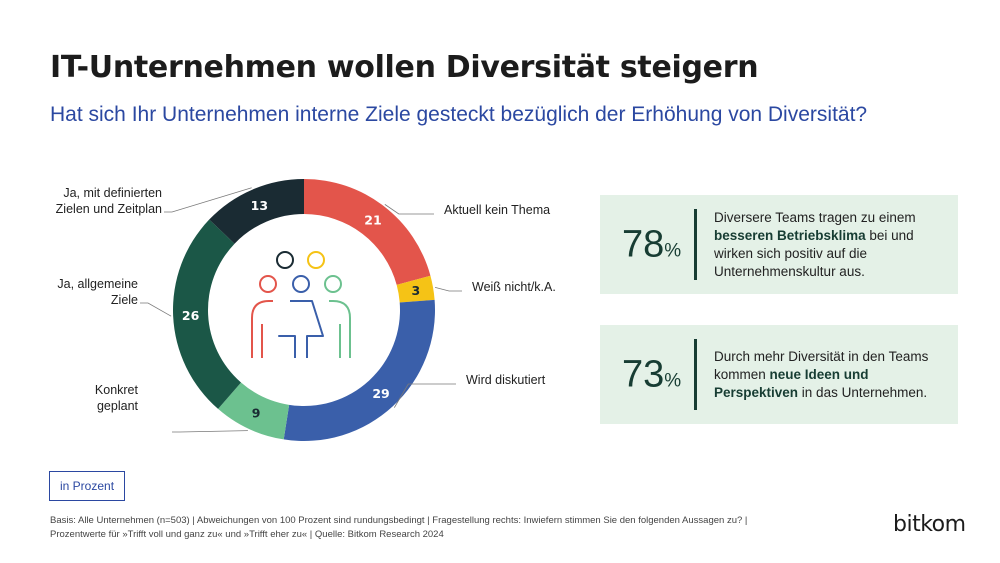 The width and height of the screenshot is (1000, 563). I want to click on slice-ja-mit-definierten-zielen-und-zeitplan, so click(256, 211).